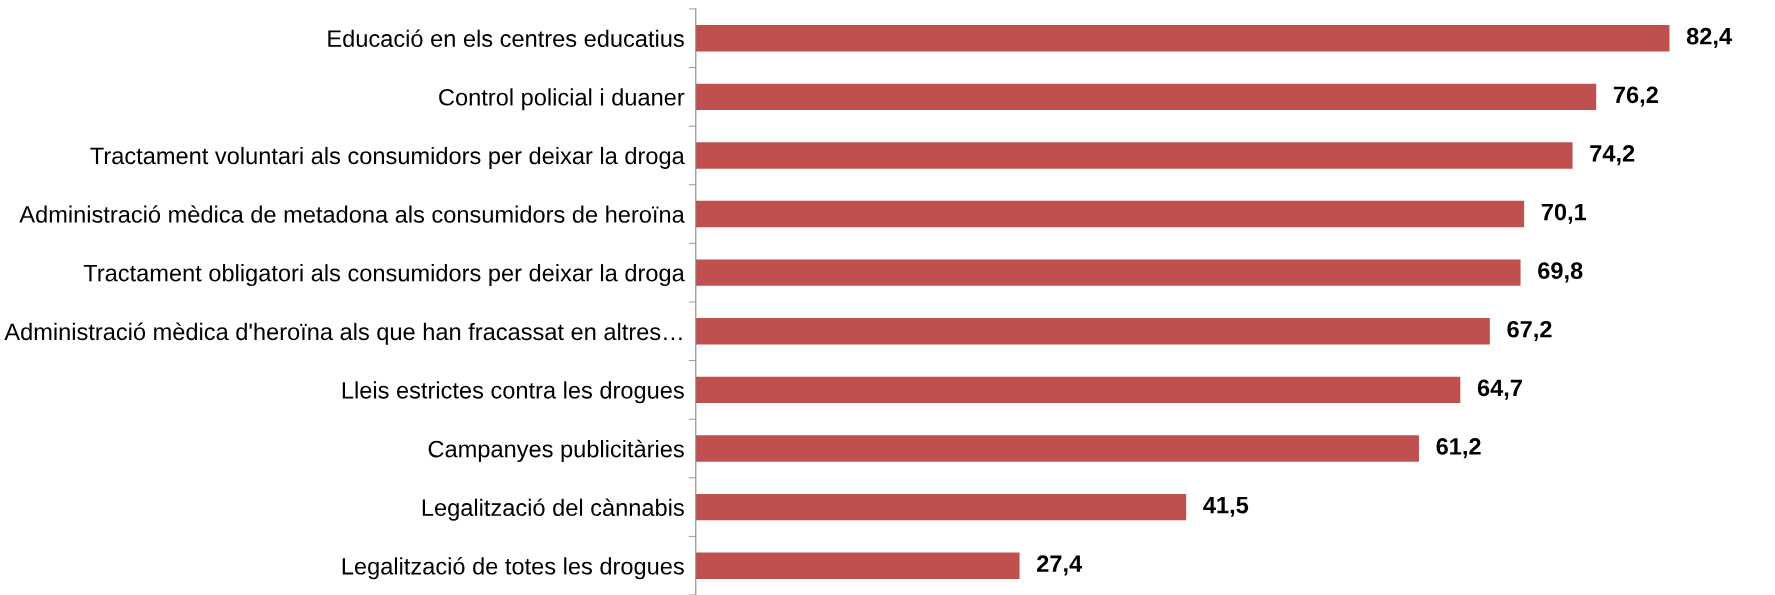  What do you see at coordinates (1529, 331) in the screenshot?
I see `data-label: 67,2` at bounding box center [1529, 331].